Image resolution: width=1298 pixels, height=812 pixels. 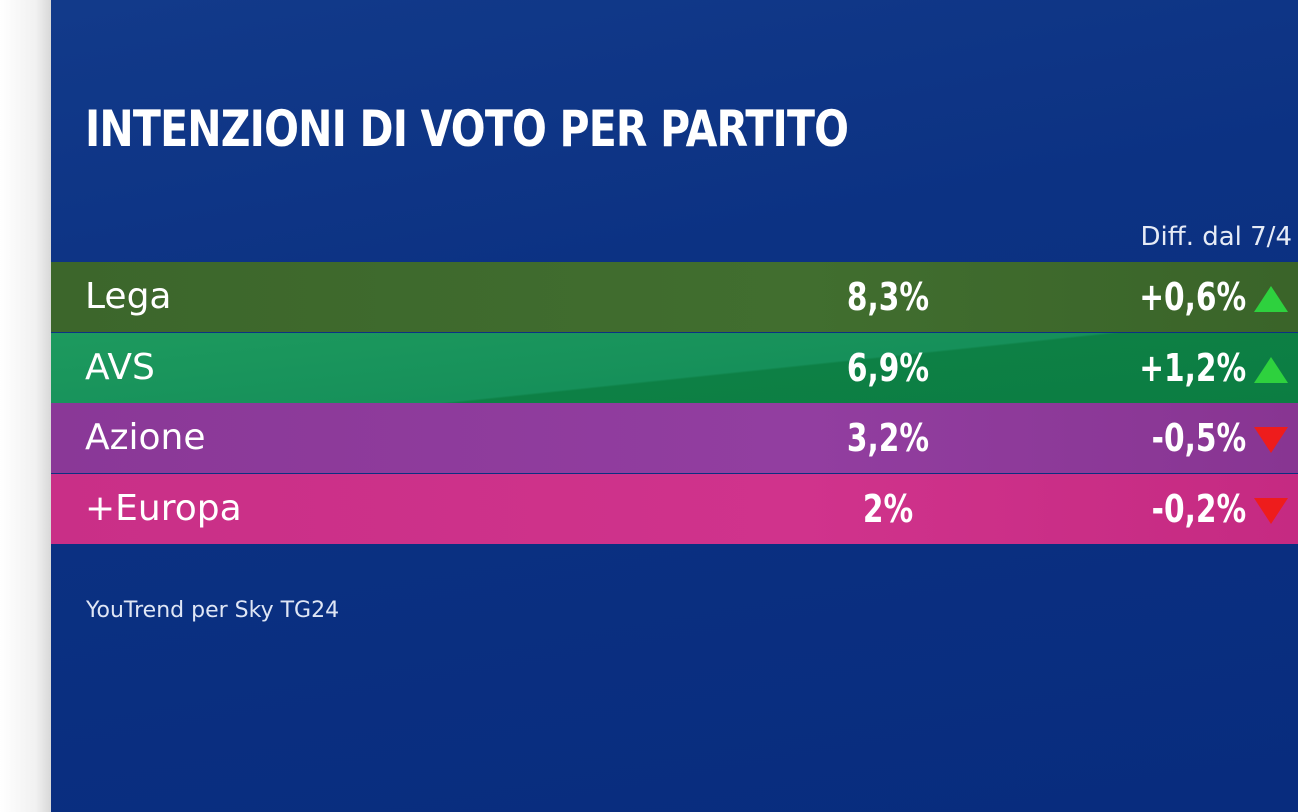 What do you see at coordinates (888, 367) in the screenshot?
I see `vote-percentage: 6,9%` at bounding box center [888, 367].